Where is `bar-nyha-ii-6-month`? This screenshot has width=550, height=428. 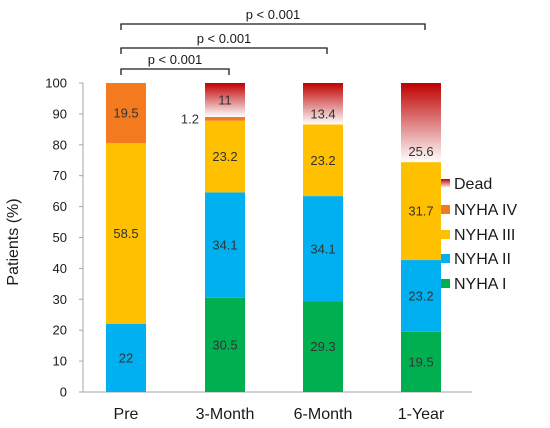
bar-nyha-ii-6-month is located at coordinates (323, 249).